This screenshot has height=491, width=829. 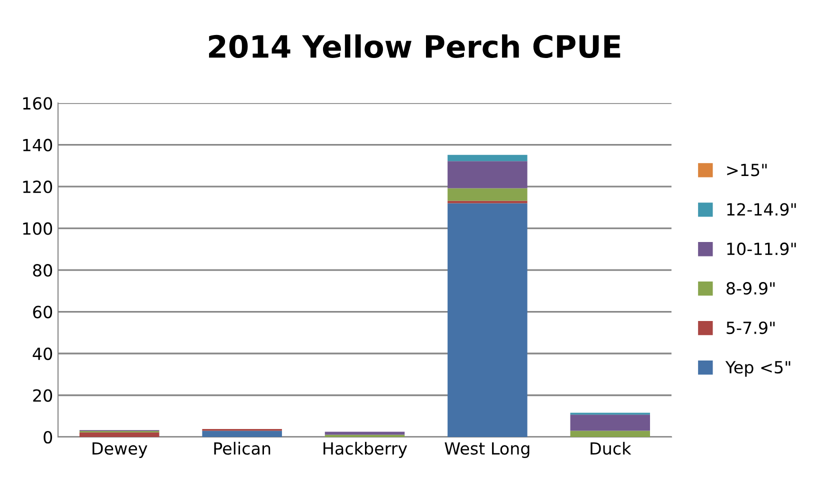 I want to click on x-tick-label: Duck, so click(x=611, y=448).